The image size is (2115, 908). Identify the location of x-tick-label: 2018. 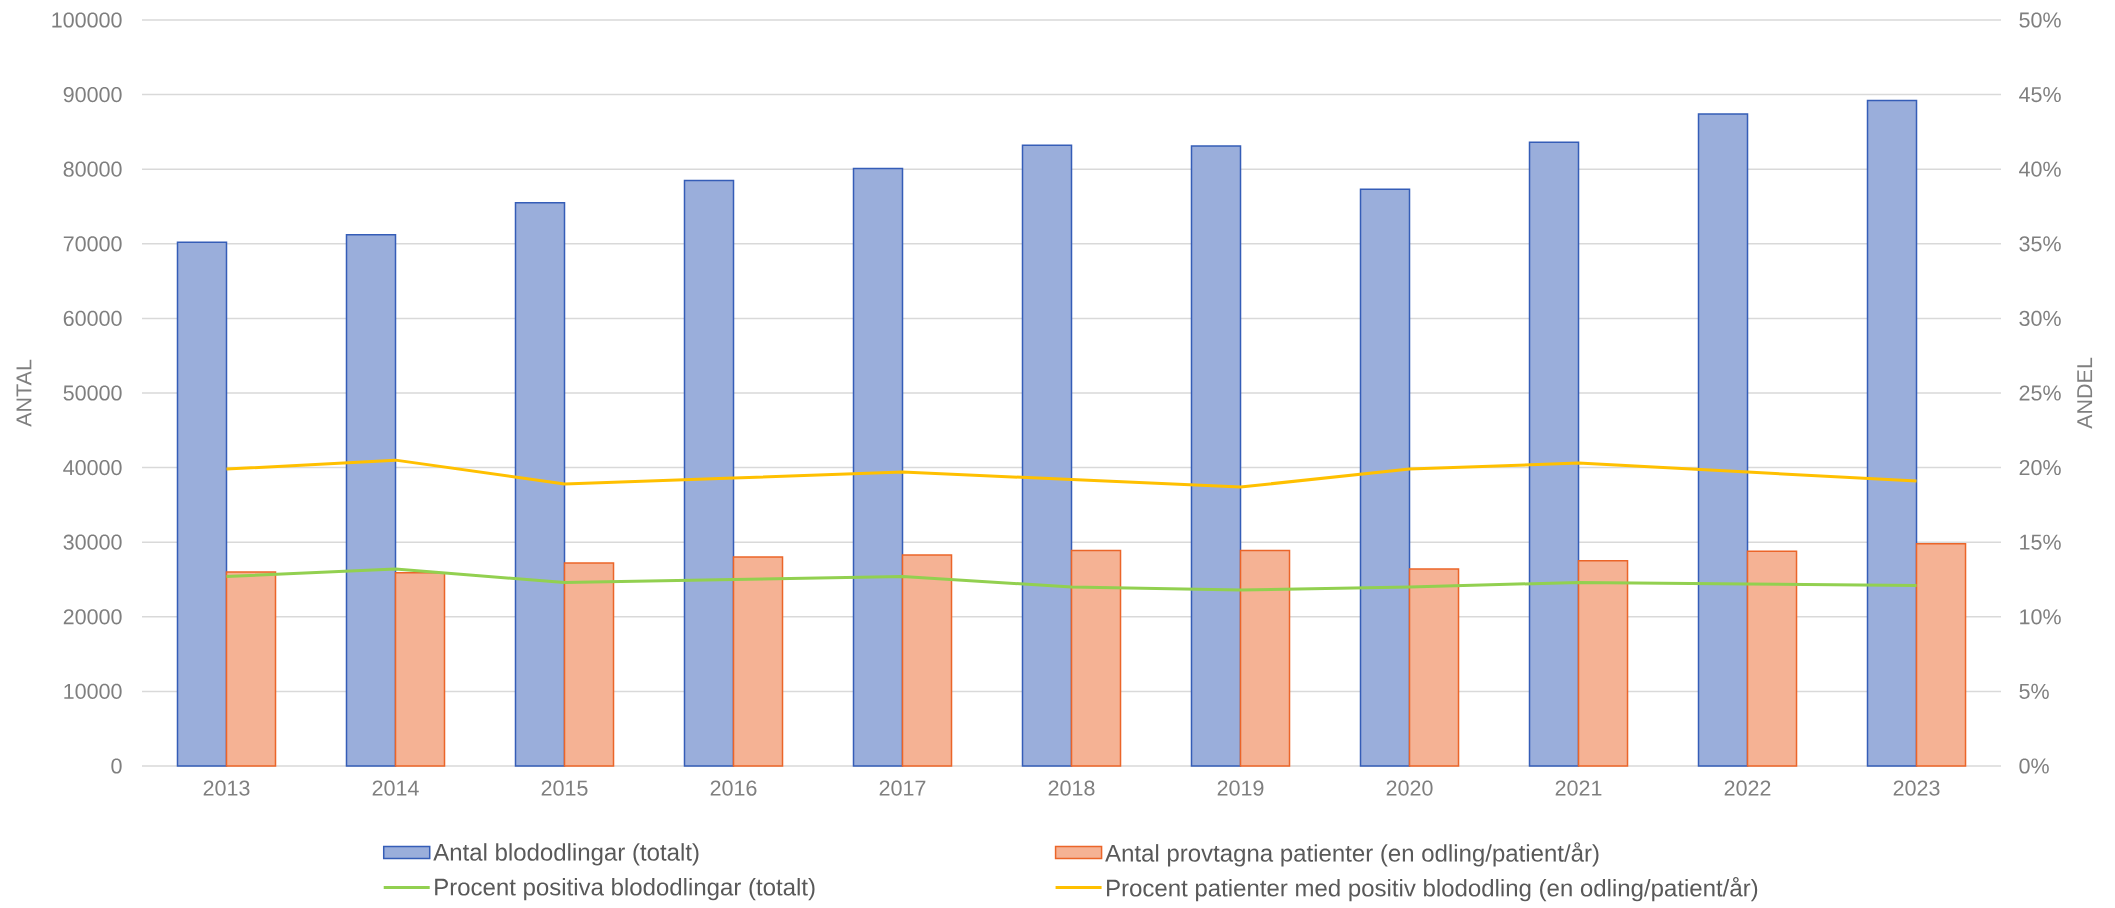
(1071, 788).